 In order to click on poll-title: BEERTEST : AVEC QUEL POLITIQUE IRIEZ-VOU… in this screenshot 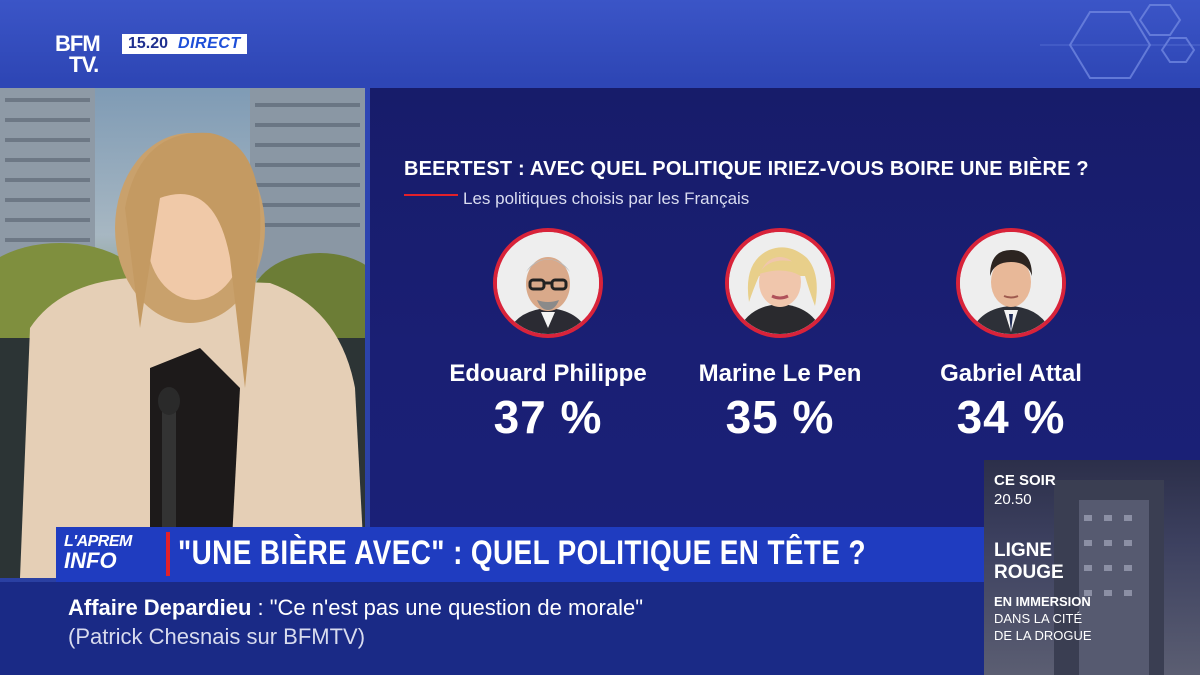, I will do `click(746, 169)`.